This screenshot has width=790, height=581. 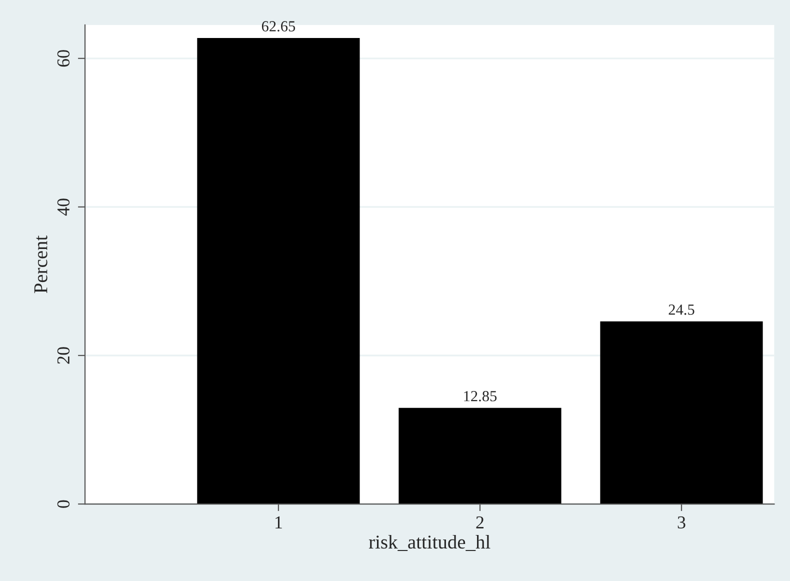 I want to click on x-tick-label: 1, so click(x=279, y=522).